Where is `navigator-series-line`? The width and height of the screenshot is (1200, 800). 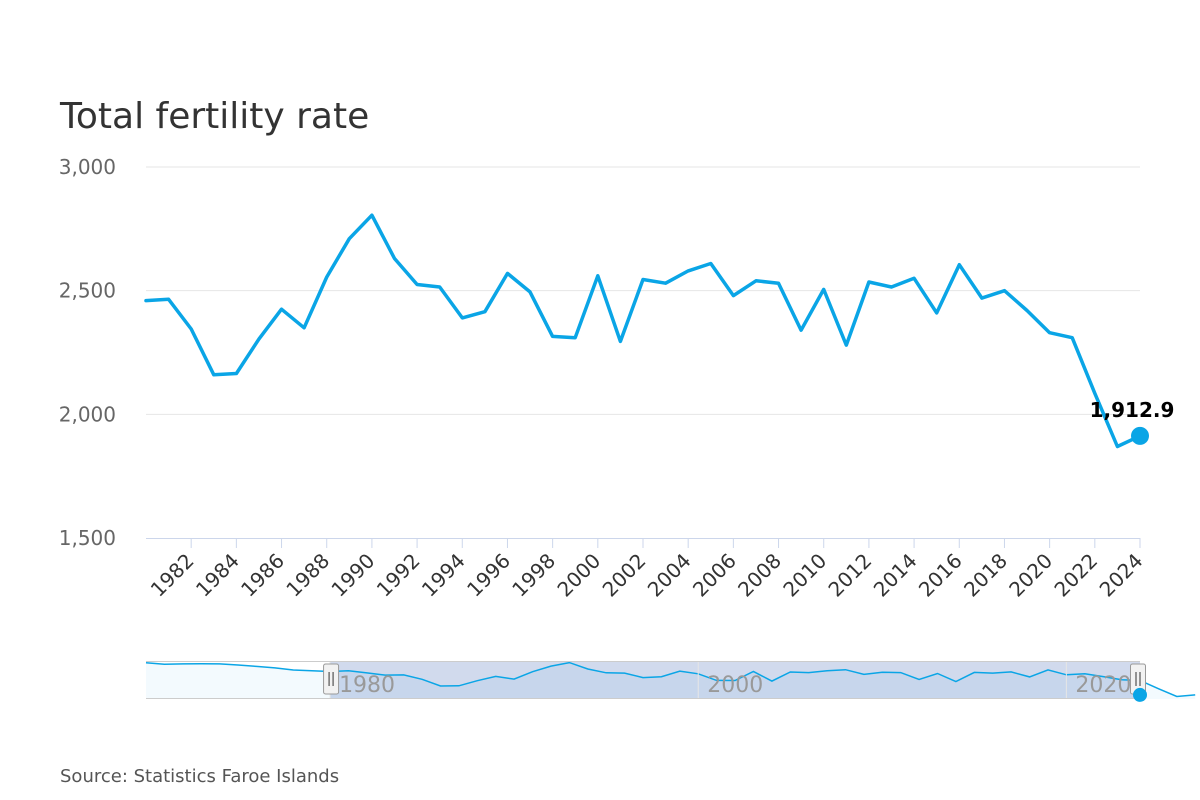
navigator-series-line is located at coordinates (670, 679).